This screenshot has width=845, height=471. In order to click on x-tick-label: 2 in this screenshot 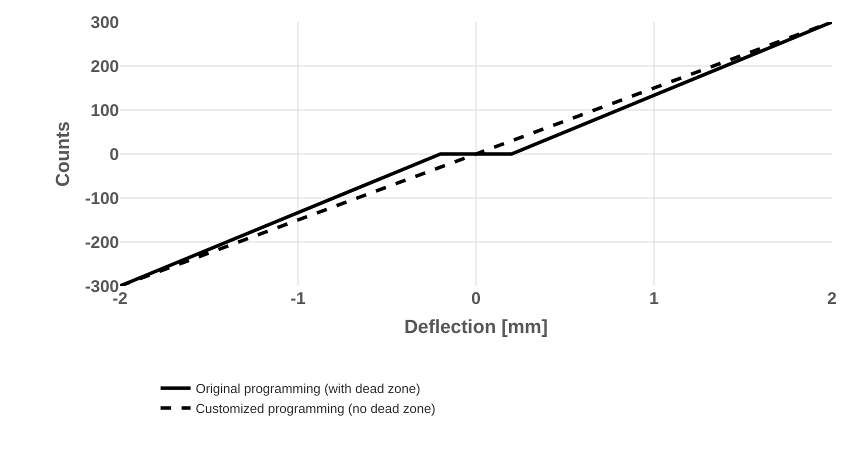, I will do `click(832, 298)`.